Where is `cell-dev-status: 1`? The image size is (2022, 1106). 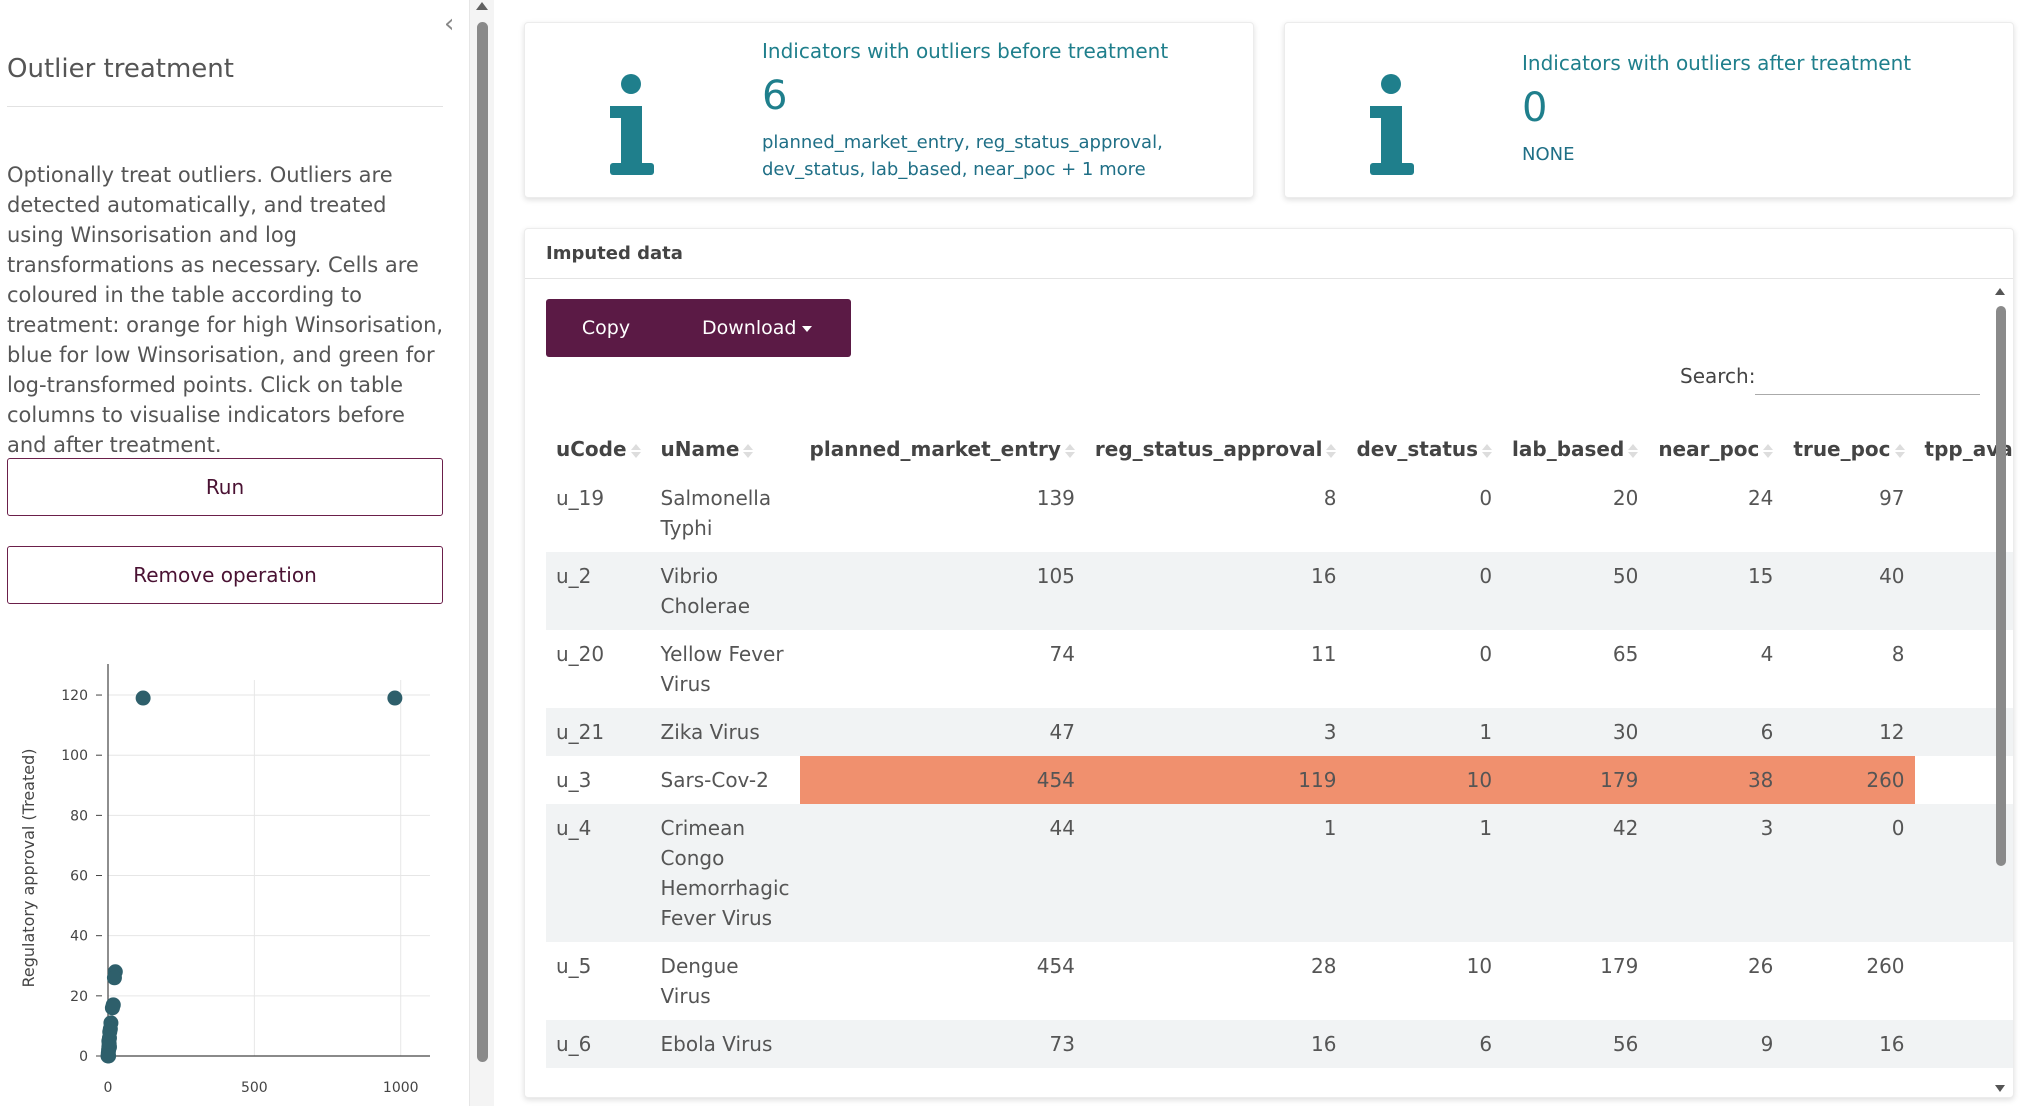
cell-dev-status: 1 is located at coordinates (1424, 732).